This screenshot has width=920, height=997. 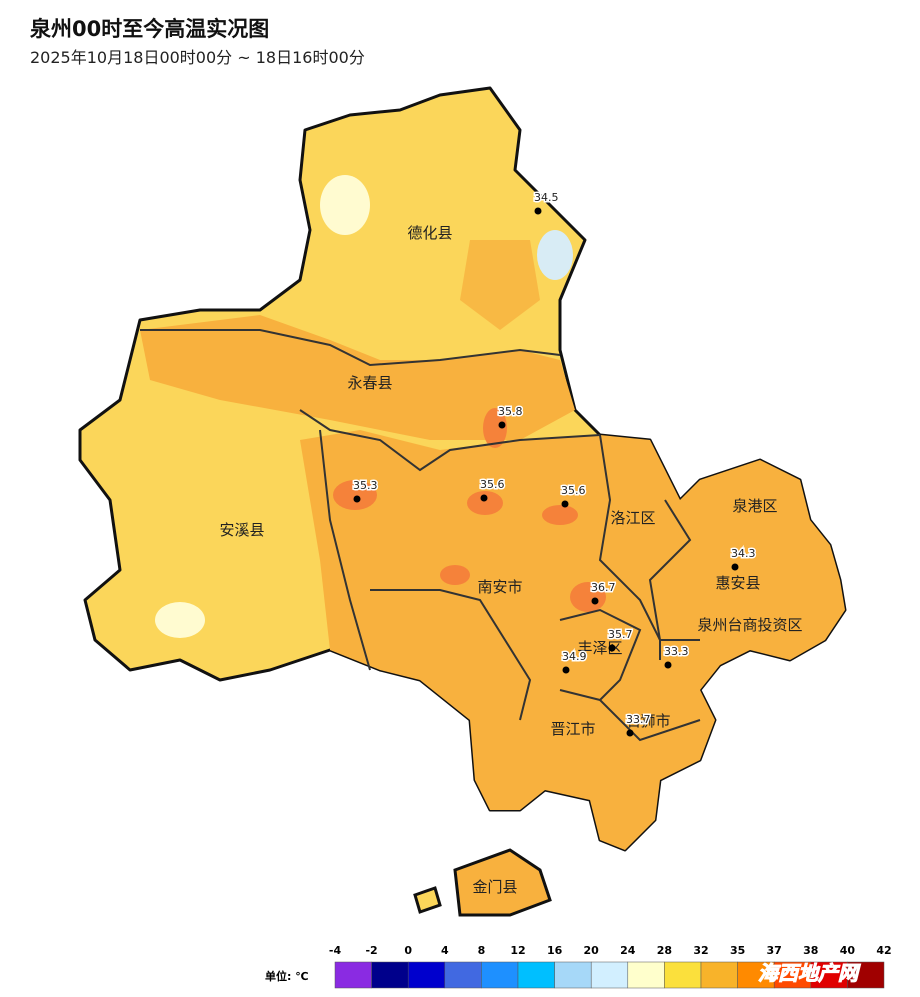 I want to click on legend-tick: 20, so click(x=592, y=950).